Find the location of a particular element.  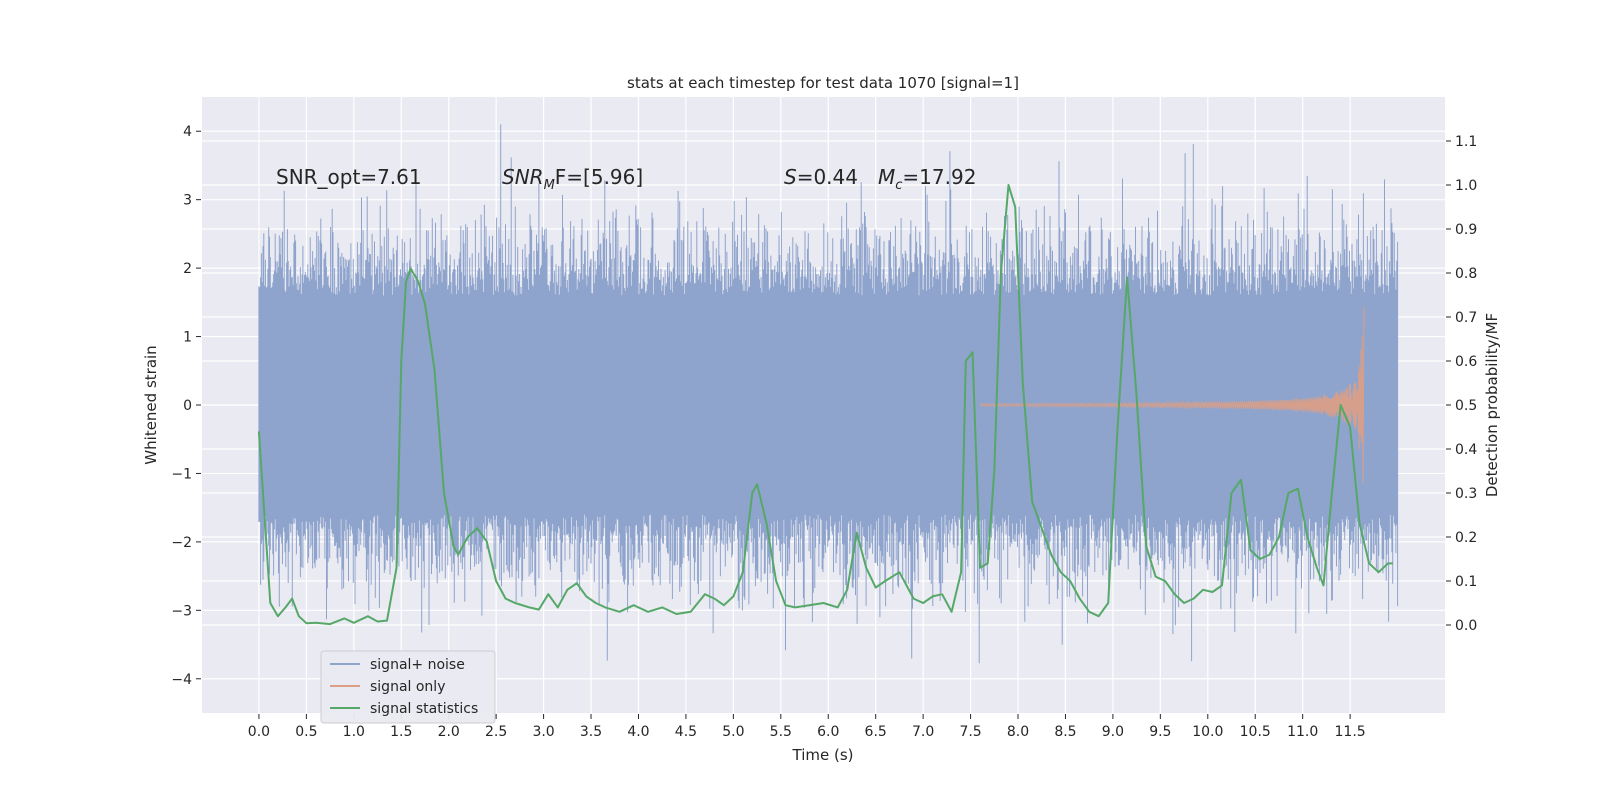

snr-mf-value: F=[5.96] is located at coordinates (599, 177).